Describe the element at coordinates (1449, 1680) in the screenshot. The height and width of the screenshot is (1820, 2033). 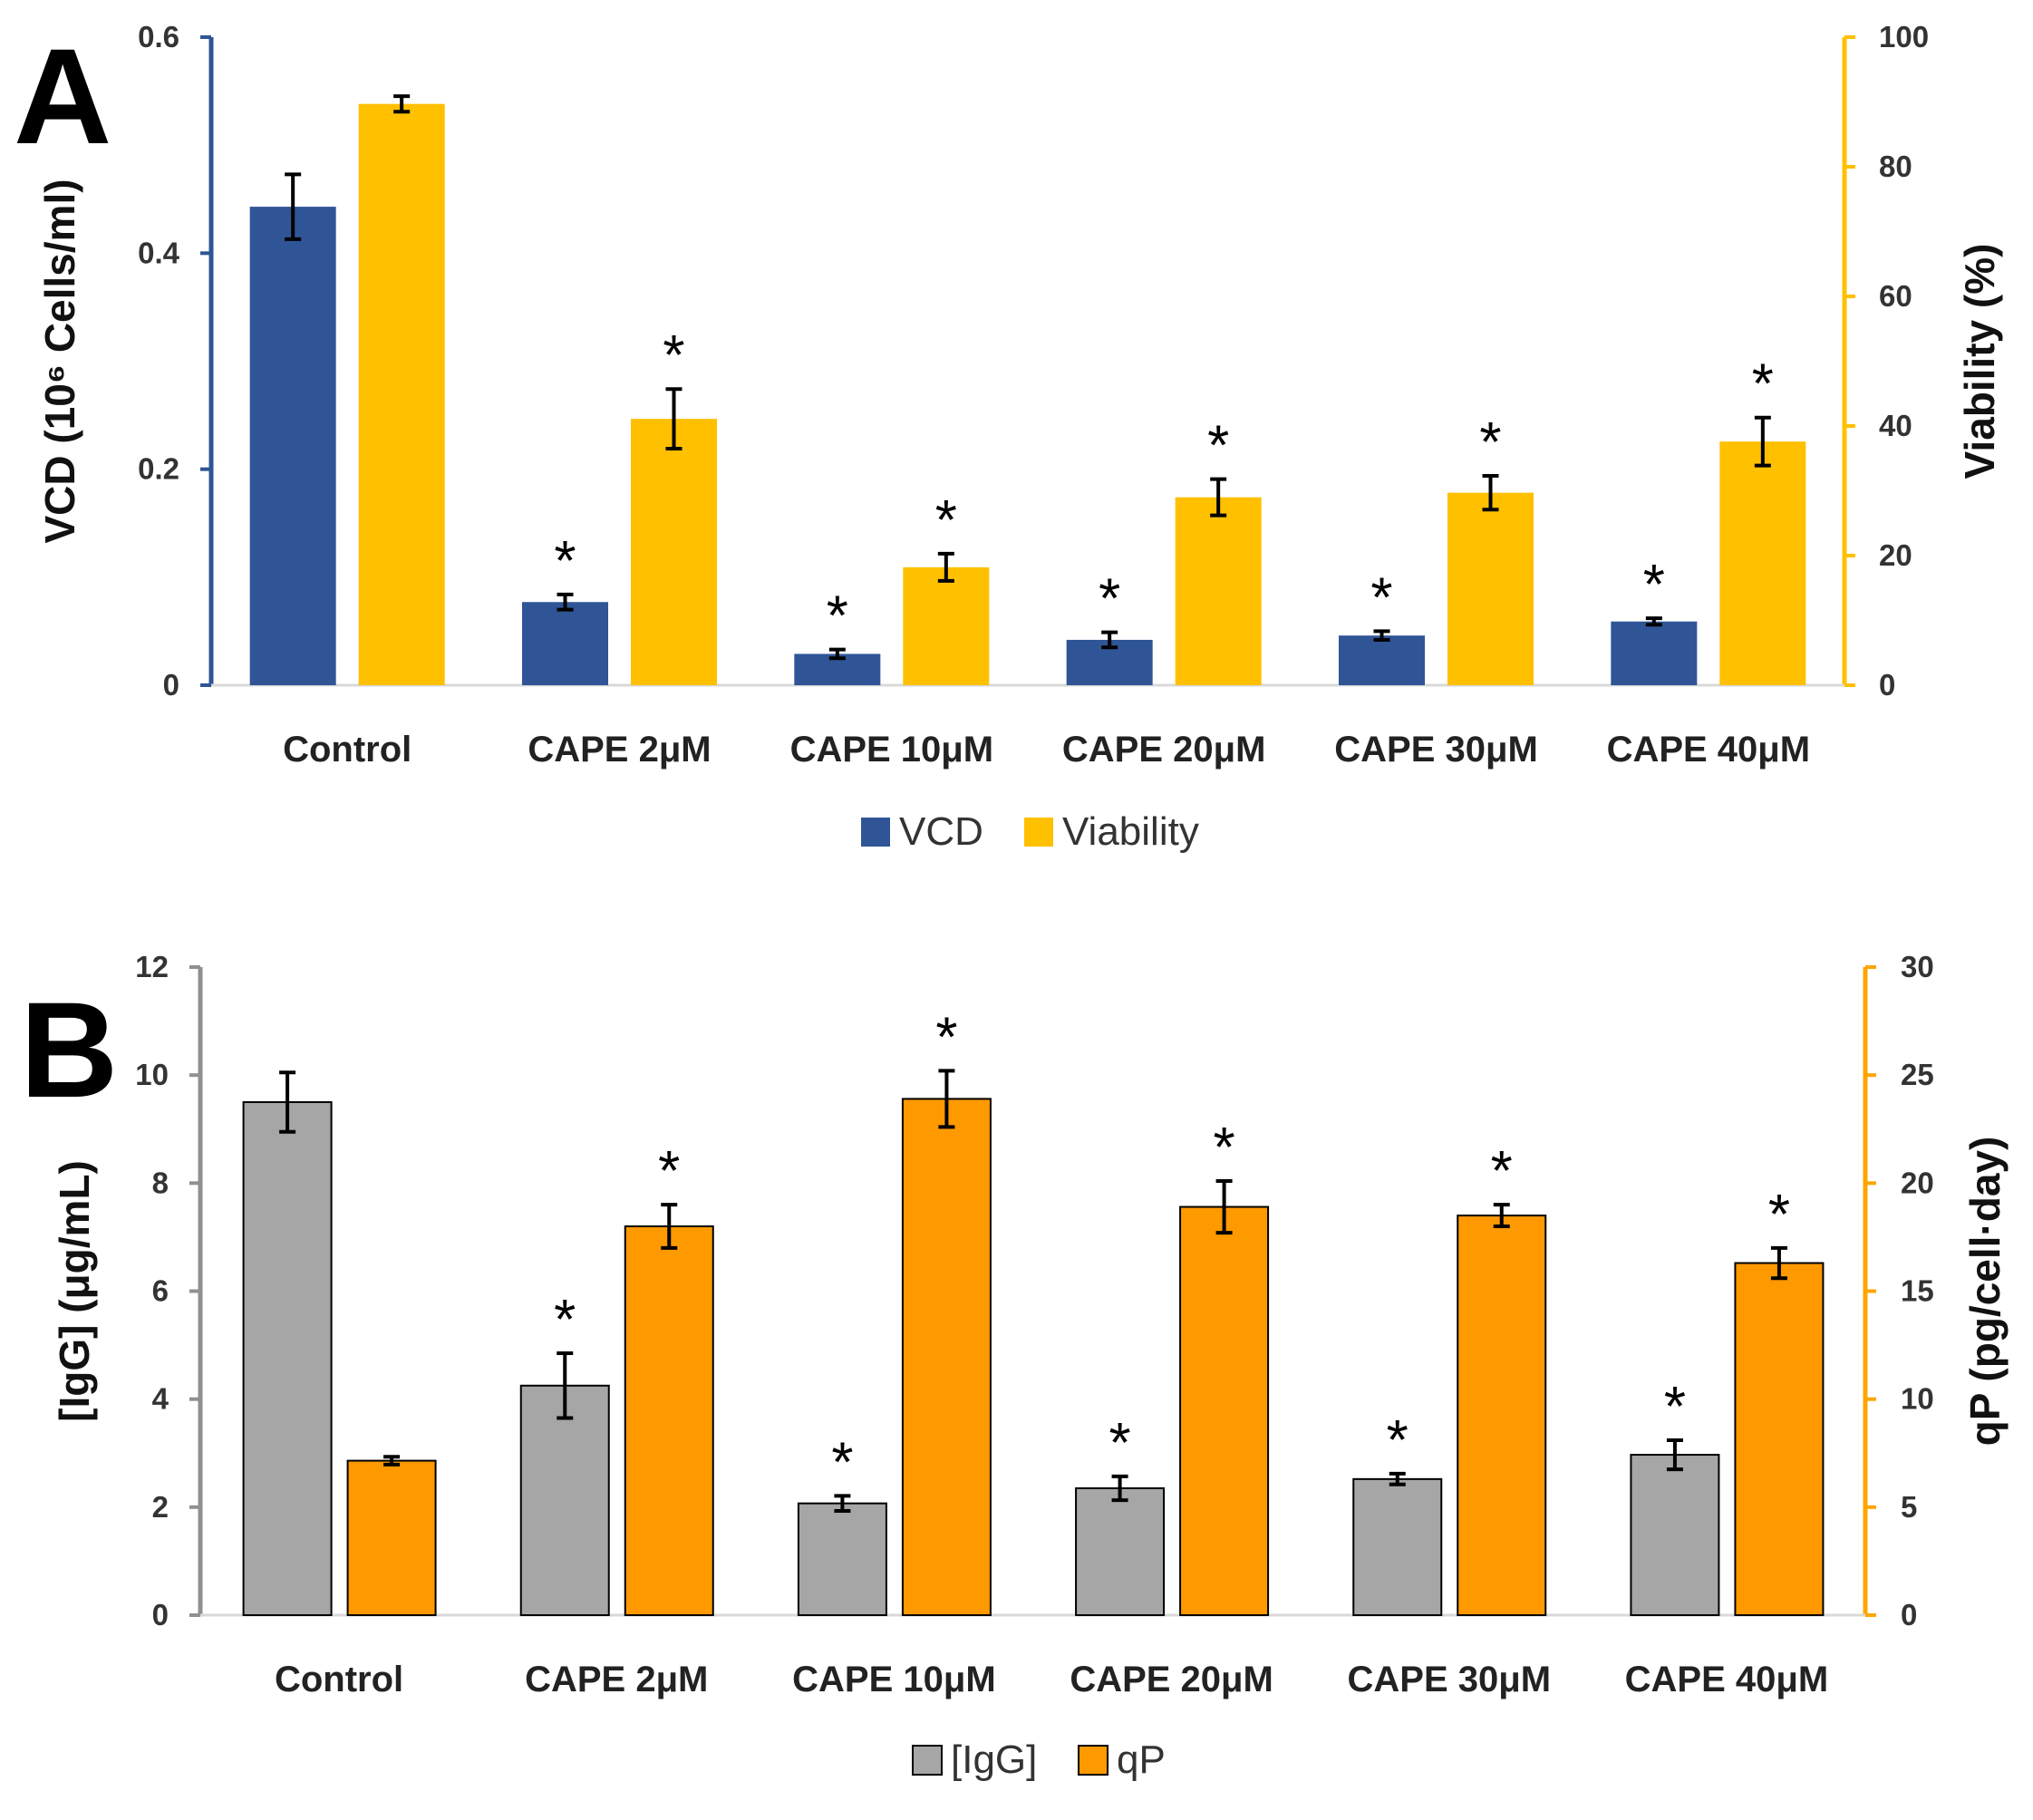
I see `panel-b-category-label: CAPE 30μM` at that location.